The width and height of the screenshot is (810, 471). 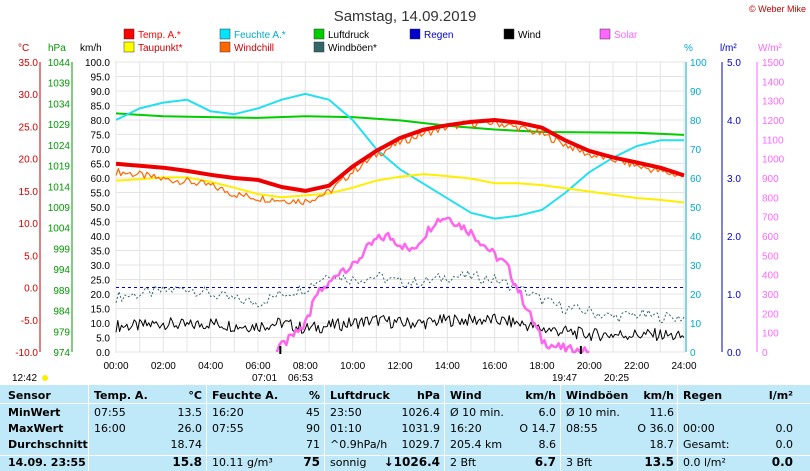 I want to click on rain-axis-unit: l/m², so click(x=728, y=48).